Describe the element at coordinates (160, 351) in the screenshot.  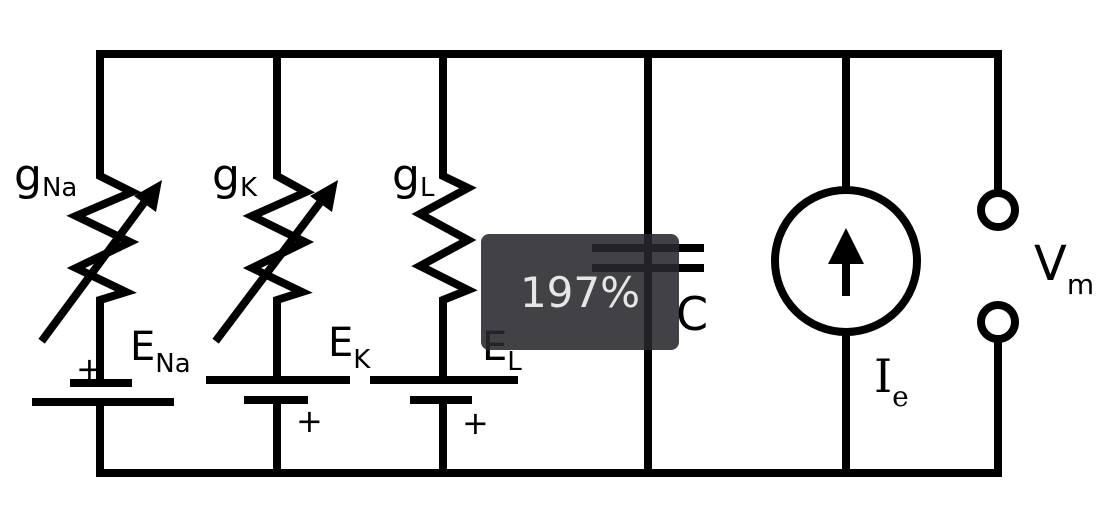
I see `label-e-na: ENa` at that location.